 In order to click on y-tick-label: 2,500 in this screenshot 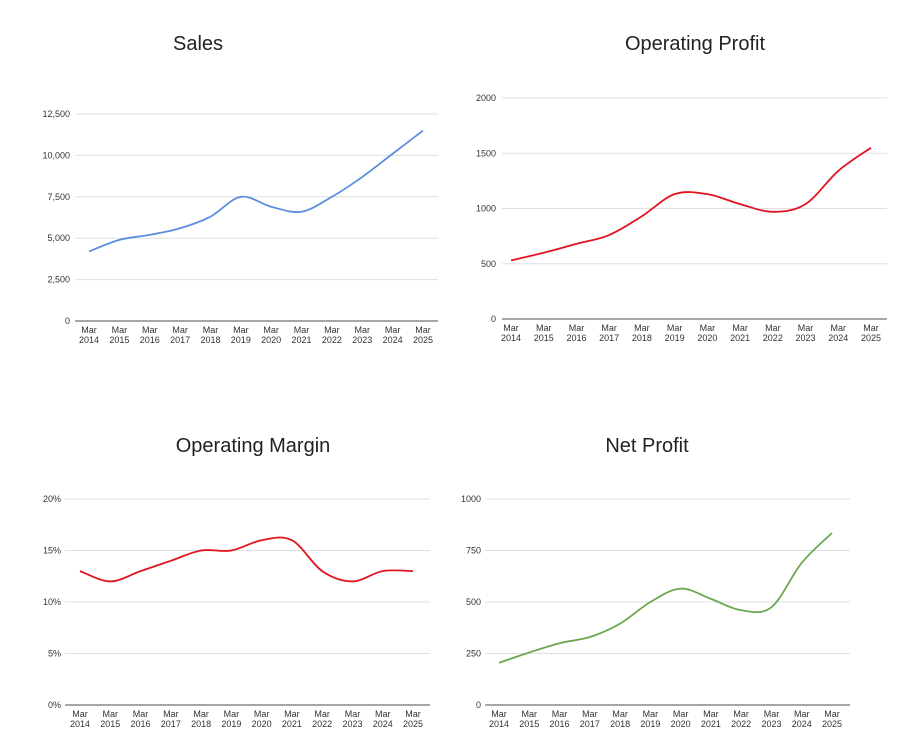, I will do `click(58, 280)`.